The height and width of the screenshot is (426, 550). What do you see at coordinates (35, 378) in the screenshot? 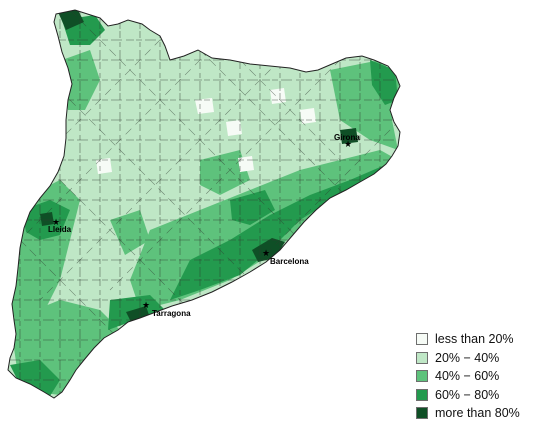
I see `region-ebre-delta` at bounding box center [35, 378].